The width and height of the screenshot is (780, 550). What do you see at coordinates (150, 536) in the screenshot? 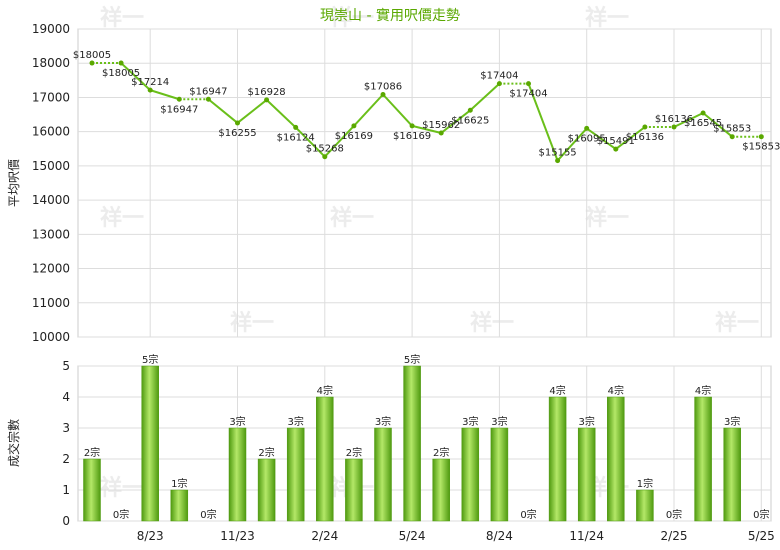
I see `x-tick-0: 8/23` at bounding box center [150, 536].